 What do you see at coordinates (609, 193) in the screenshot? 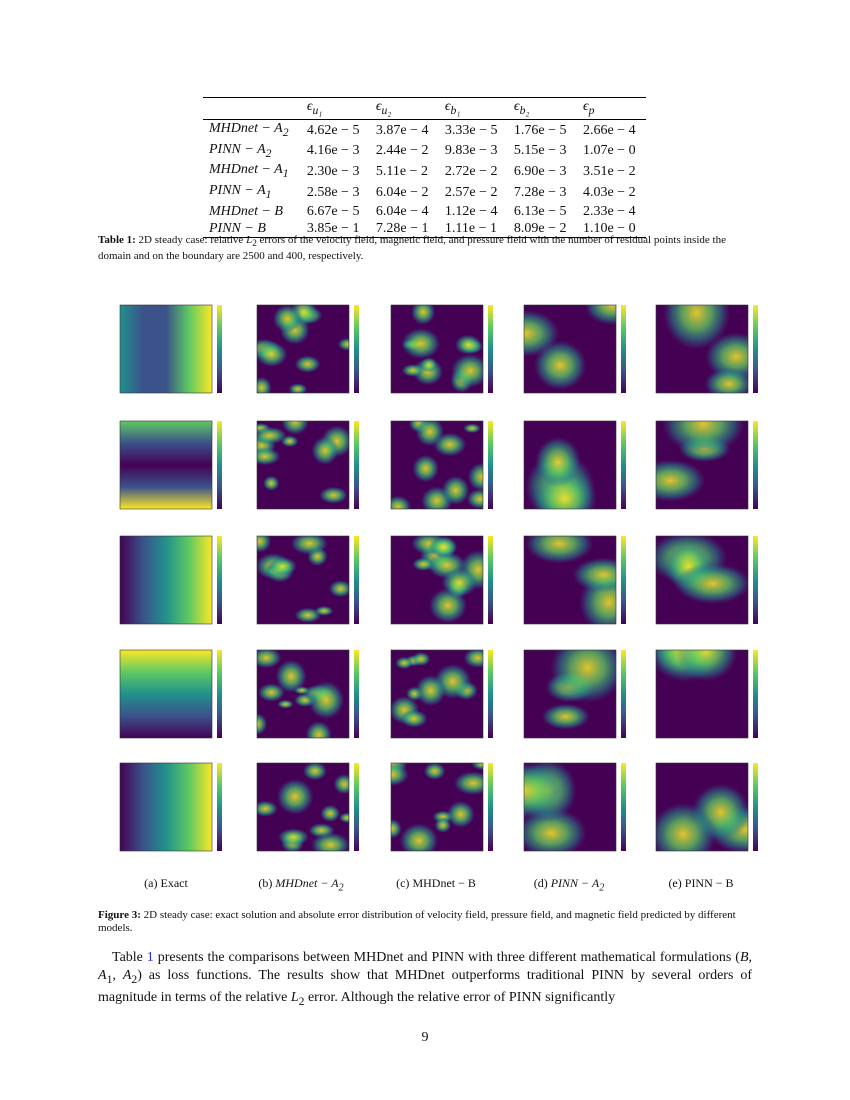
I see `error-value: 4.03e − 2` at bounding box center [609, 193].